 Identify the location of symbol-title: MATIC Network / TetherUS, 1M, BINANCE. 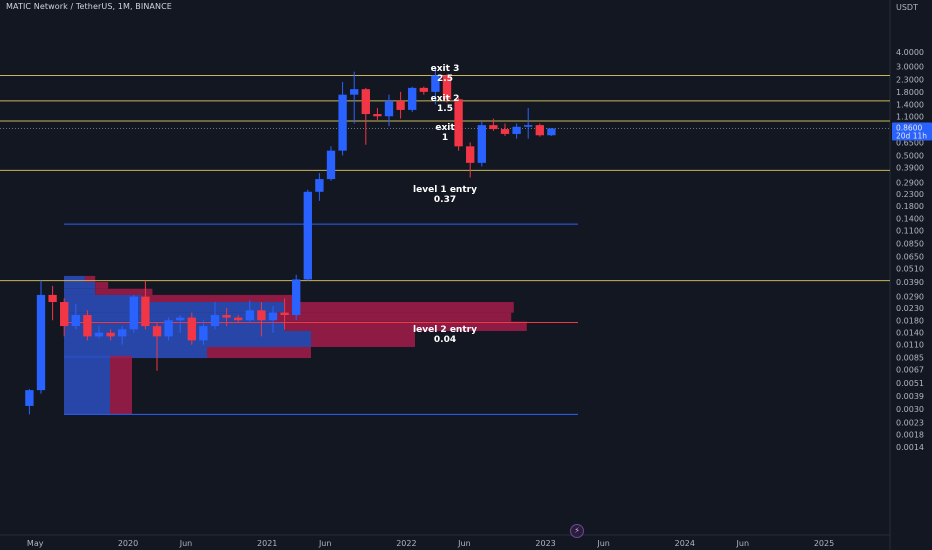
(89, 6).